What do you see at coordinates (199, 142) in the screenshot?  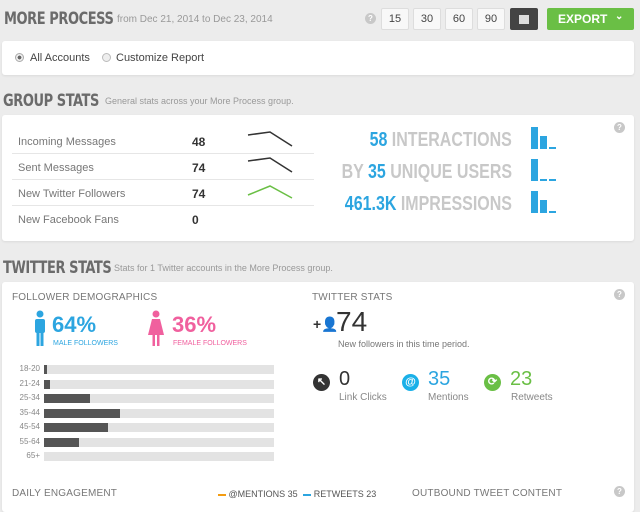 I see `row-value: 48` at bounding box center [199, 142].